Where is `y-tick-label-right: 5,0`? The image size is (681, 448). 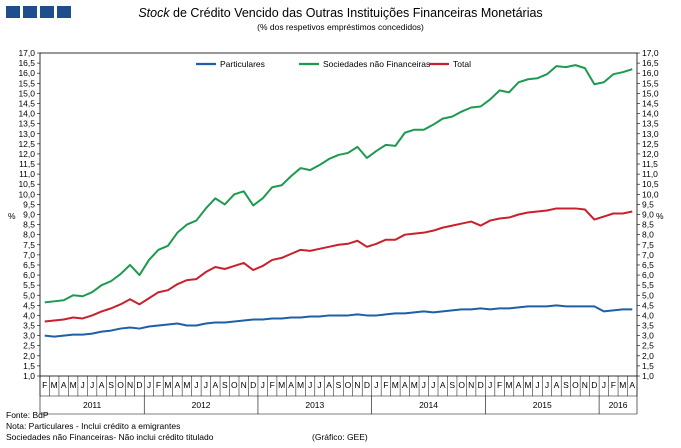 y-tick-label-right: 5,0 is located at coordinates (648, 295).